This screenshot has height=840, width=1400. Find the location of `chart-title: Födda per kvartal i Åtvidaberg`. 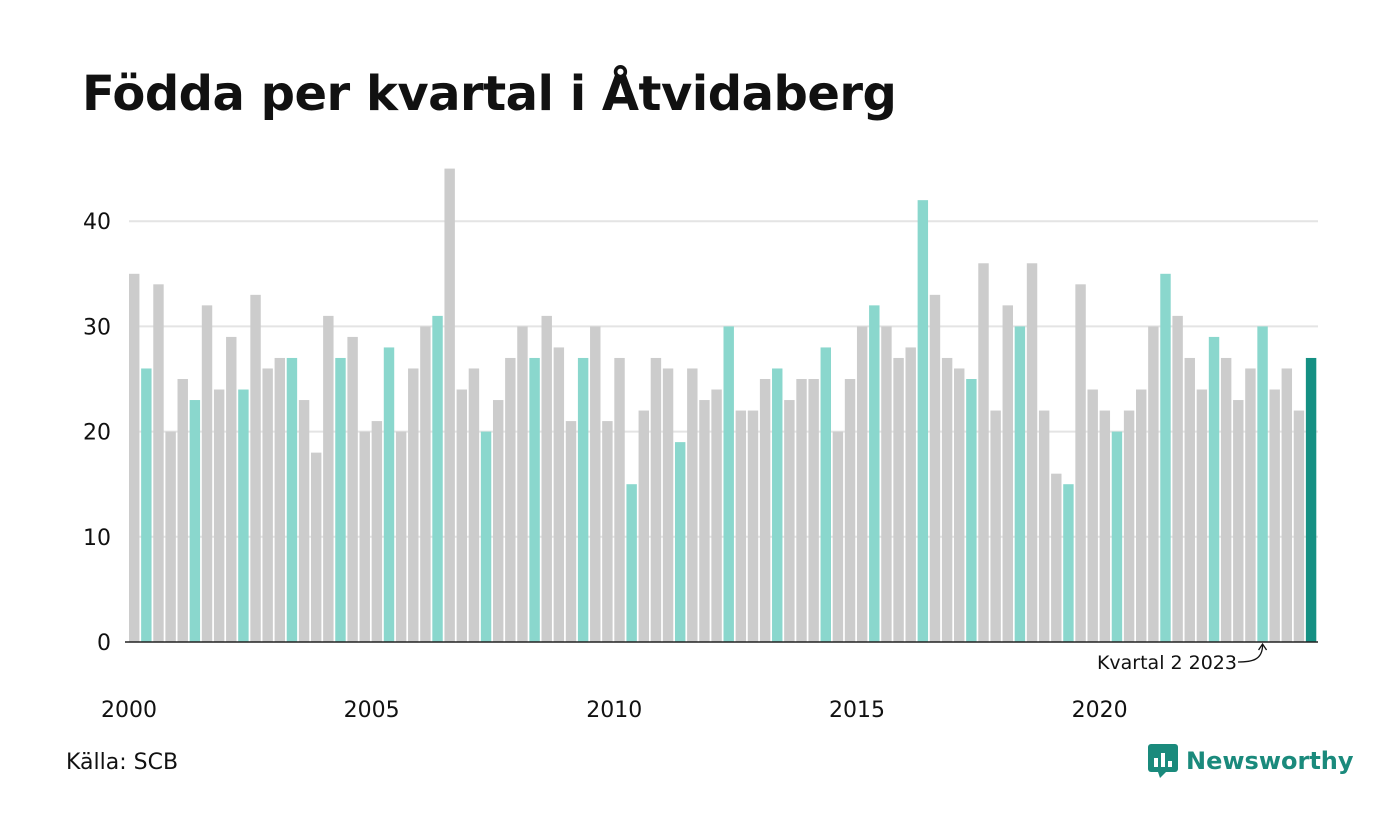

chart-title: Födda per kvartal i Åtvidaberg is located at coordinates (489, 94).